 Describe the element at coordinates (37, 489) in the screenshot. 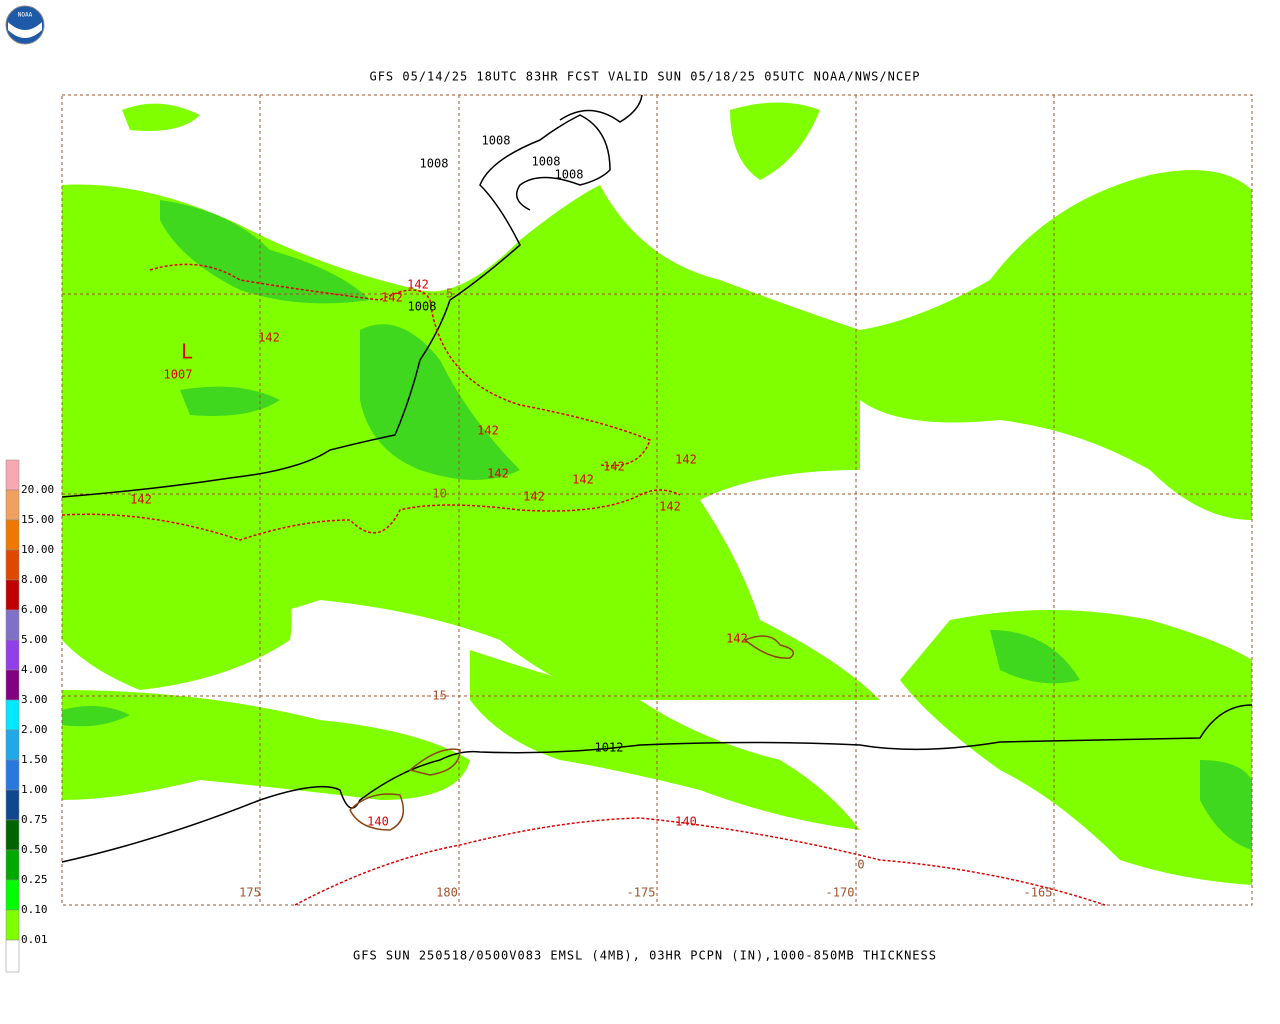

I see `legend-label: 20.00` at that location.